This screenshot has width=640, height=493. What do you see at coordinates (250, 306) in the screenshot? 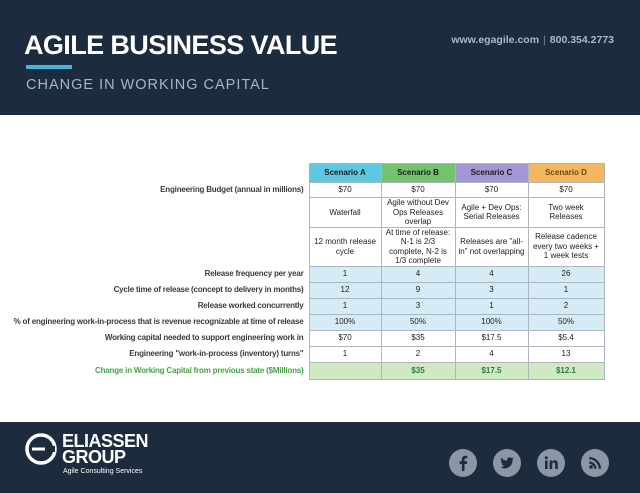
I see `row-label: Release worked concurrently` at bounding box center [250, 306].